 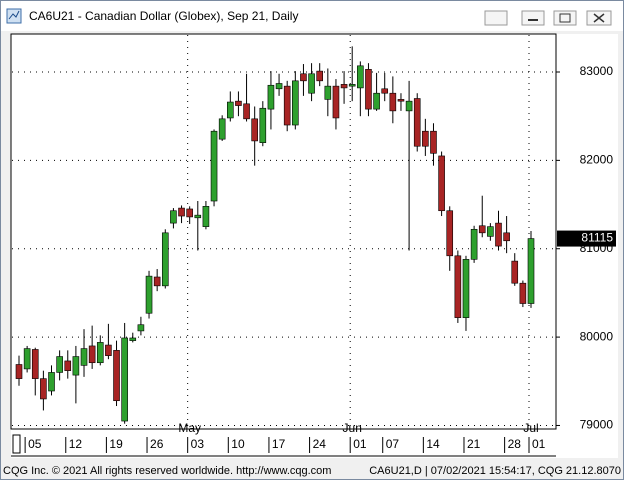 I want to click on x-tick-label: 07, so click(x=393, y=444).